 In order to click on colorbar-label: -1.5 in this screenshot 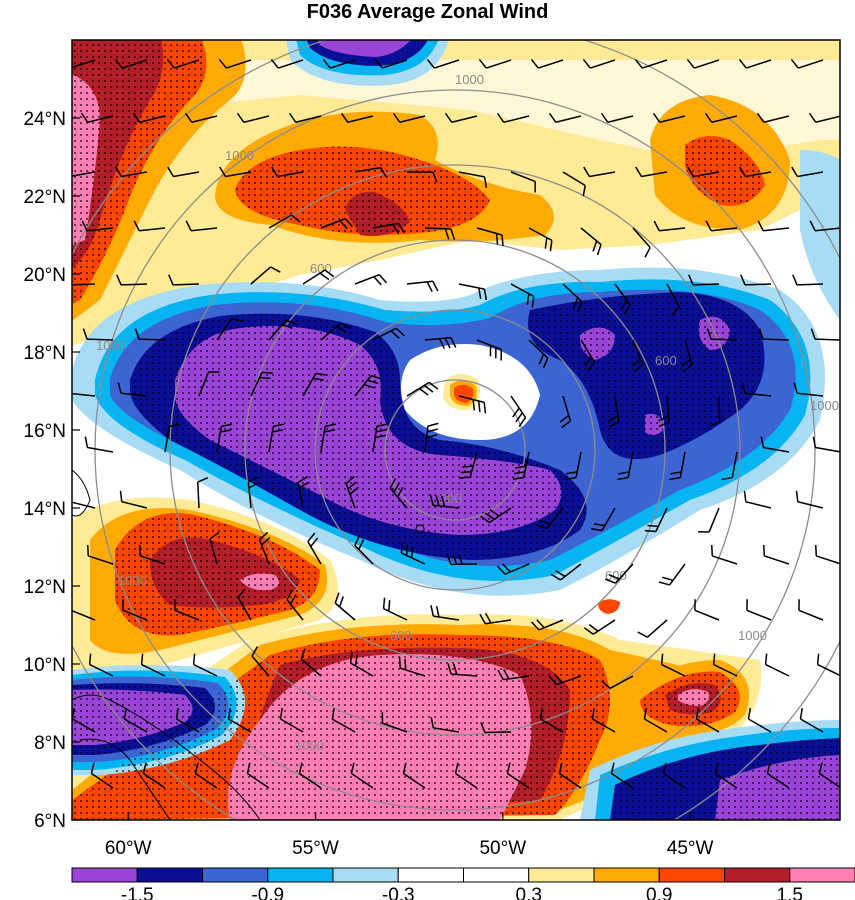, I will do `click(137, 892)`.